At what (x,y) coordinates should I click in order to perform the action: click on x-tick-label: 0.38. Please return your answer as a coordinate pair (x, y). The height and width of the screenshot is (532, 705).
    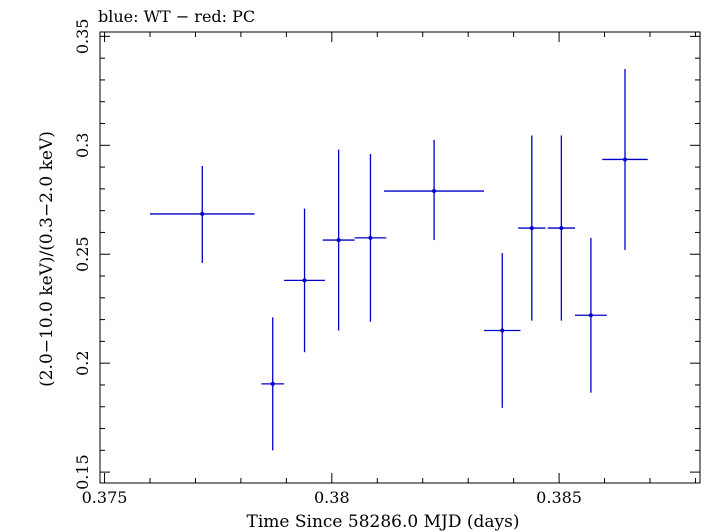
    Looking at the image, I should click on (332, 497).